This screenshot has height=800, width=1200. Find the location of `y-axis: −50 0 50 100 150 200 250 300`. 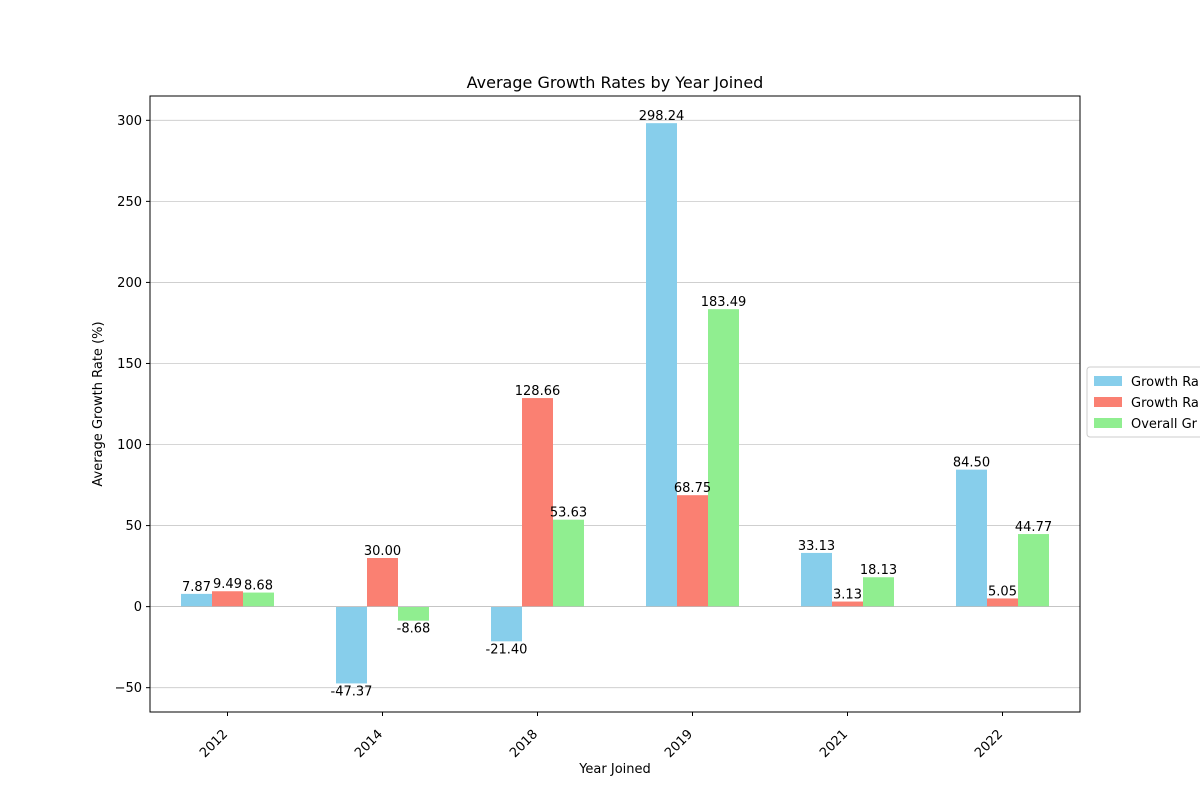

y-axis: −50 0 50 100 150 200 250 300 is located at coordinates (132, 405).